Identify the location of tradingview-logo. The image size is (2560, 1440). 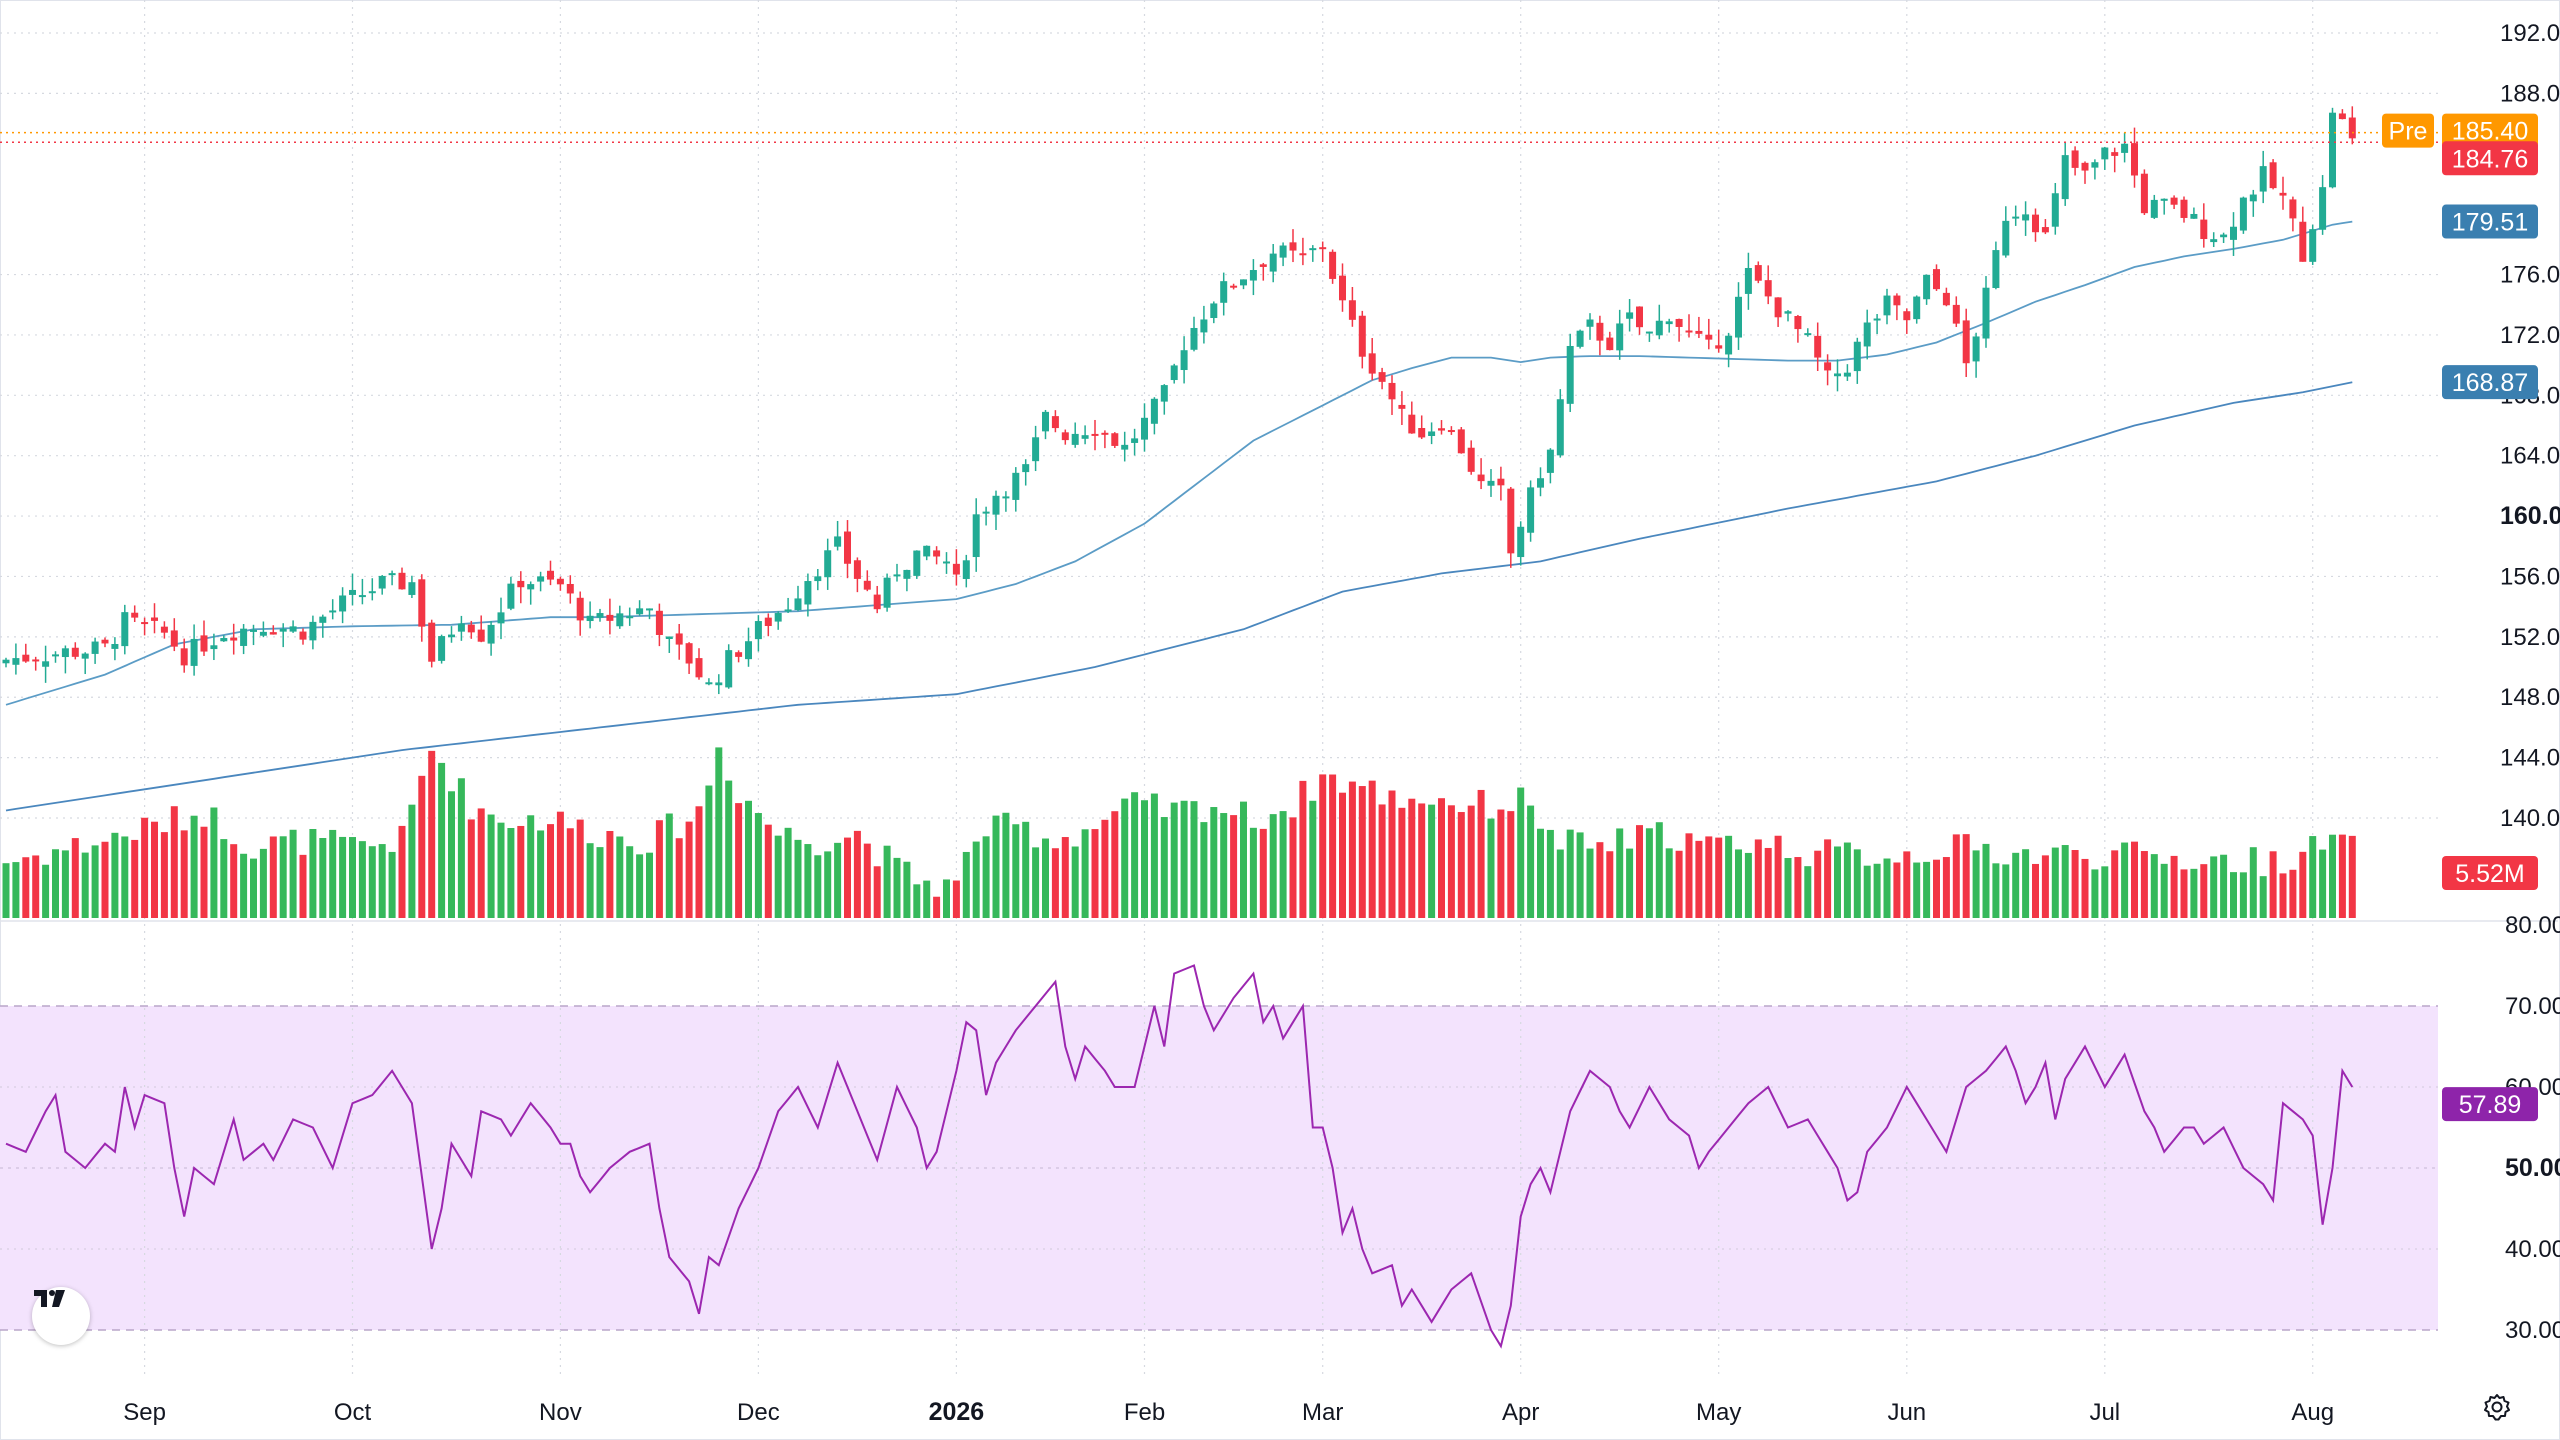
(61, 1316).